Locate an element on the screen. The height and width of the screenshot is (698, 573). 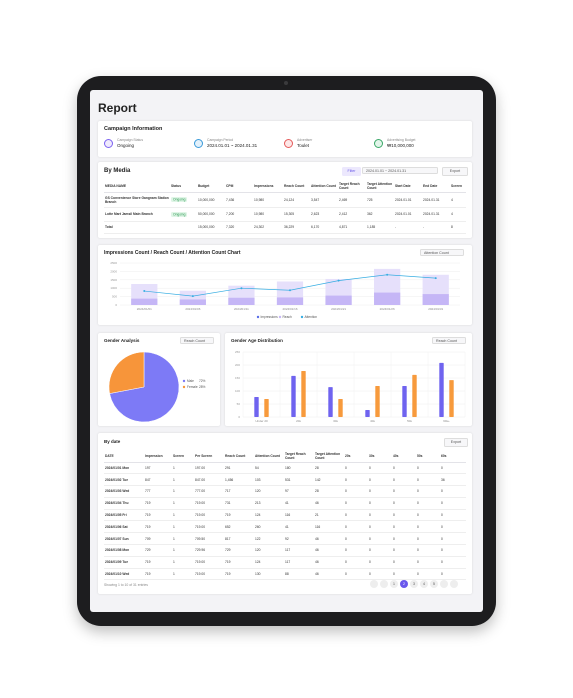
cell-text: 10,000,000 is located at coordinates (206, 199).